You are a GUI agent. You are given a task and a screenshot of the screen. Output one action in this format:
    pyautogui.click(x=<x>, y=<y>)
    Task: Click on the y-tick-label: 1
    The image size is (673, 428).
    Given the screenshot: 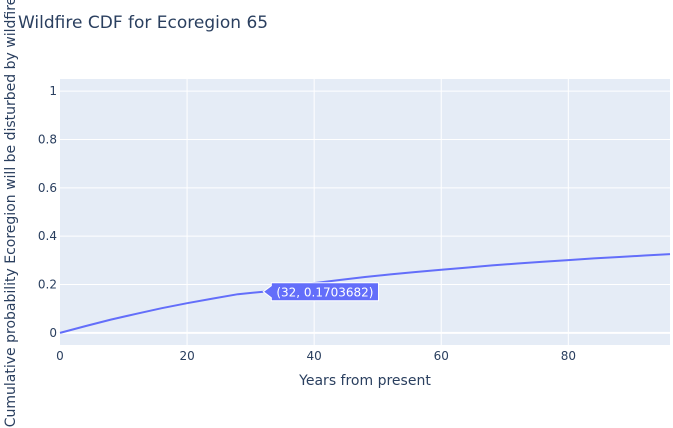 What is the action you would take?
    pyautogui.click(x=53, y=91)
    